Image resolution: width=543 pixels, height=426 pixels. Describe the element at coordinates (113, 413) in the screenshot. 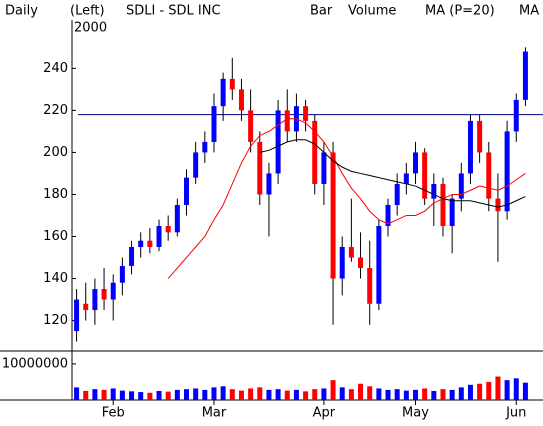

I see `x-tick-label: Feb` at that location.